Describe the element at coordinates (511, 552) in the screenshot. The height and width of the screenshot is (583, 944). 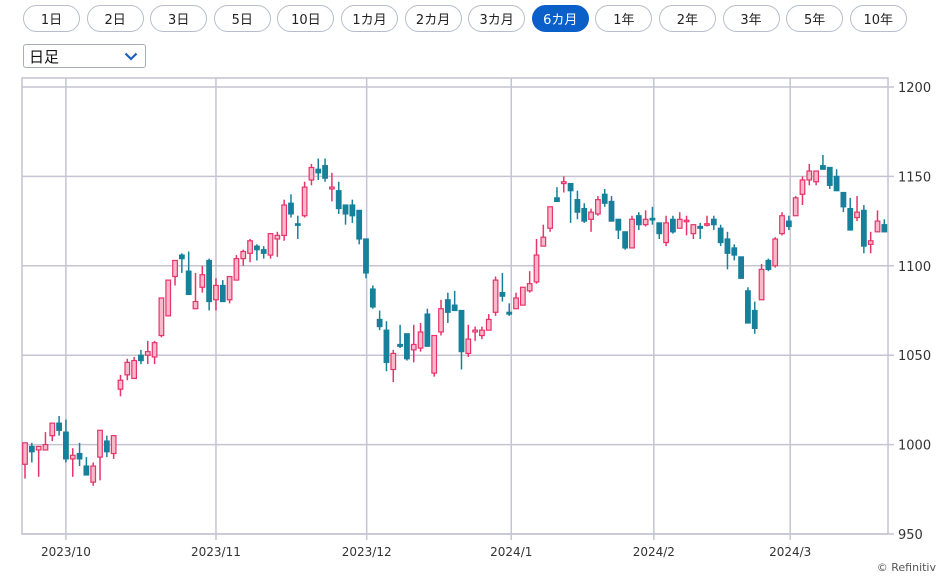
I see `x-tick-label: 2024/1` at that location.